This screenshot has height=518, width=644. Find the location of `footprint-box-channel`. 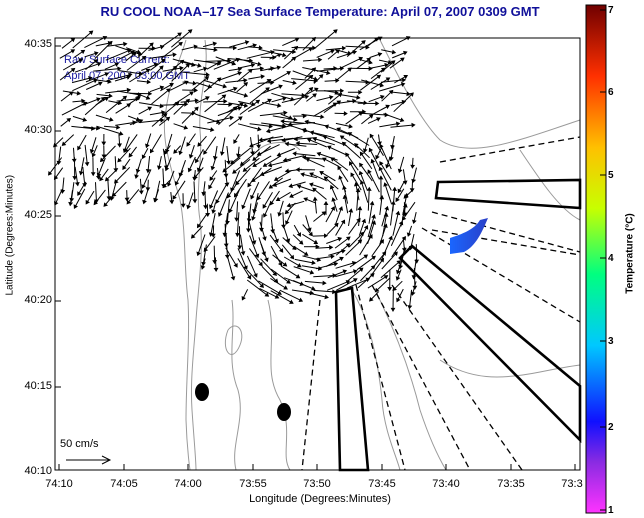

footprint-box-channel is located at coordinates (352, 379).